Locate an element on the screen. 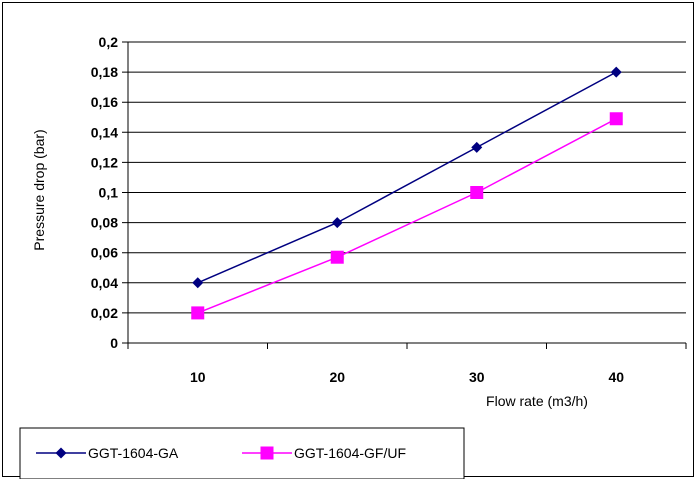 This screenshot has width=696, height=479. y-tick-label: 0,02 is located at coordinates (104, 313).